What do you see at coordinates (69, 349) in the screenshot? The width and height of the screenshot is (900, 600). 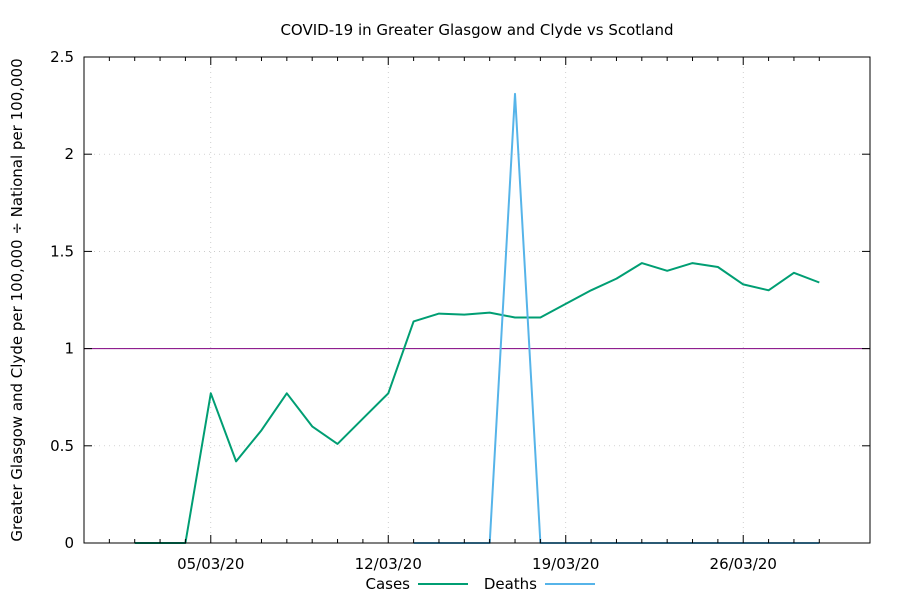 I see `y-tick-label: 1` at bounding box center [69, 349].